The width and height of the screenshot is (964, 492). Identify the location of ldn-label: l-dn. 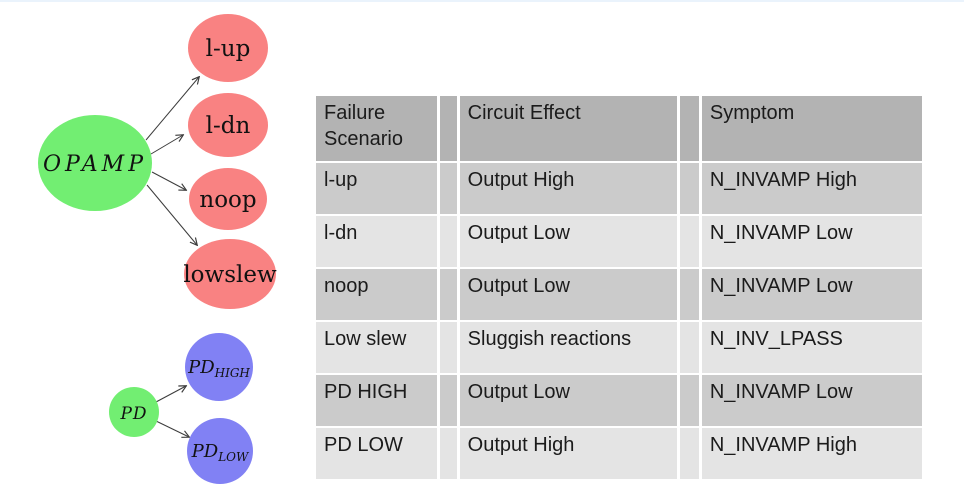
(228, 126).